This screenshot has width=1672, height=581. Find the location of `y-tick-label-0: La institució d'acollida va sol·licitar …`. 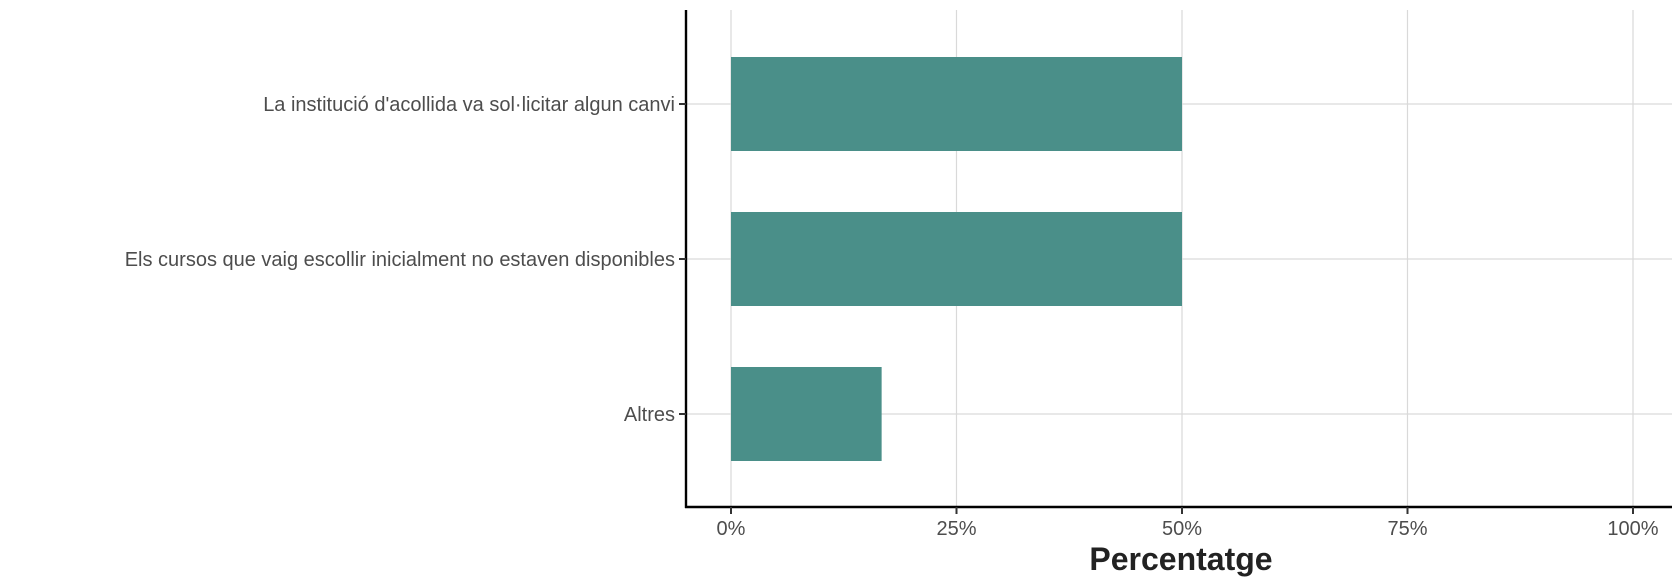

y-tick-label-0: La institució d'acollida va sol·licitar … is located at coordinates (469, 105).